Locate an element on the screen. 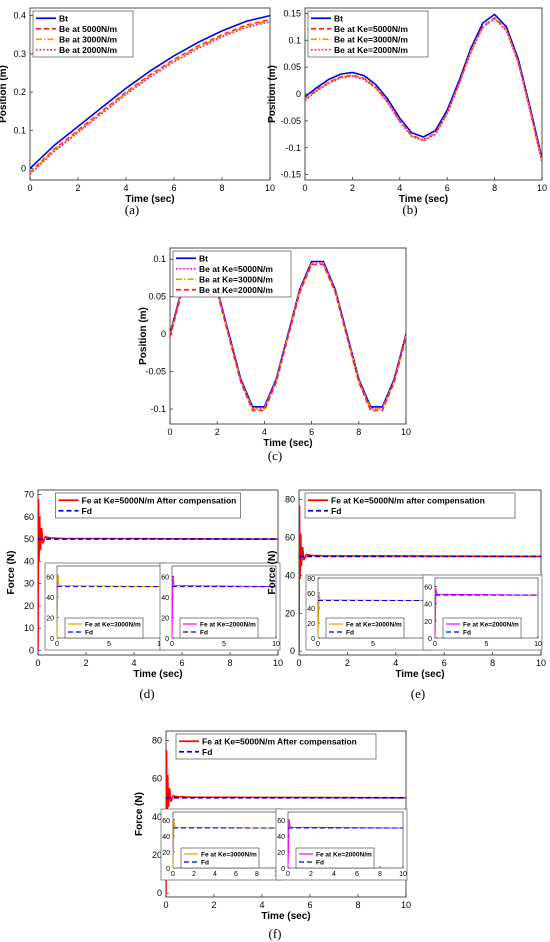  chart-b-series-group is located at coordinates (423, 88).